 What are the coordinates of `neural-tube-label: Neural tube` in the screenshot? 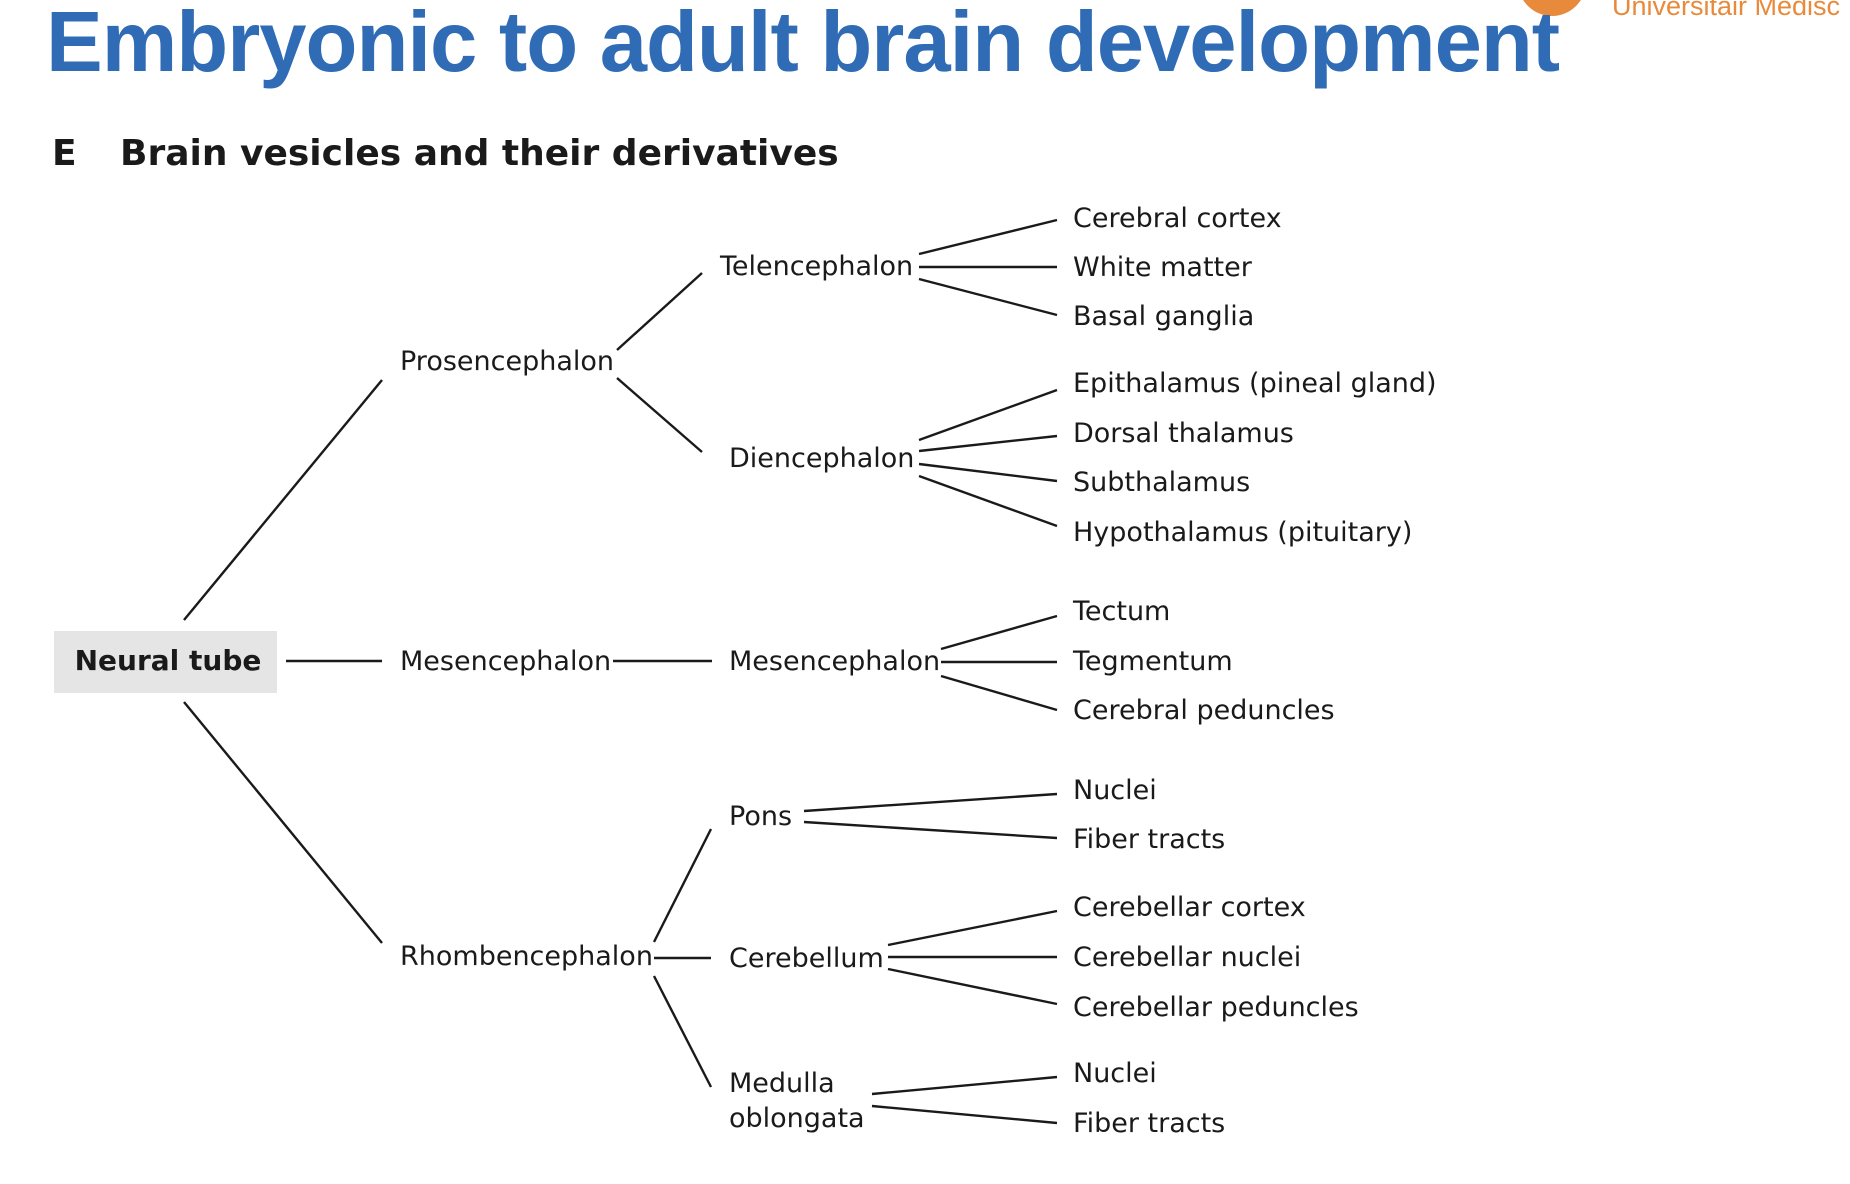 It's located at (168, 660).